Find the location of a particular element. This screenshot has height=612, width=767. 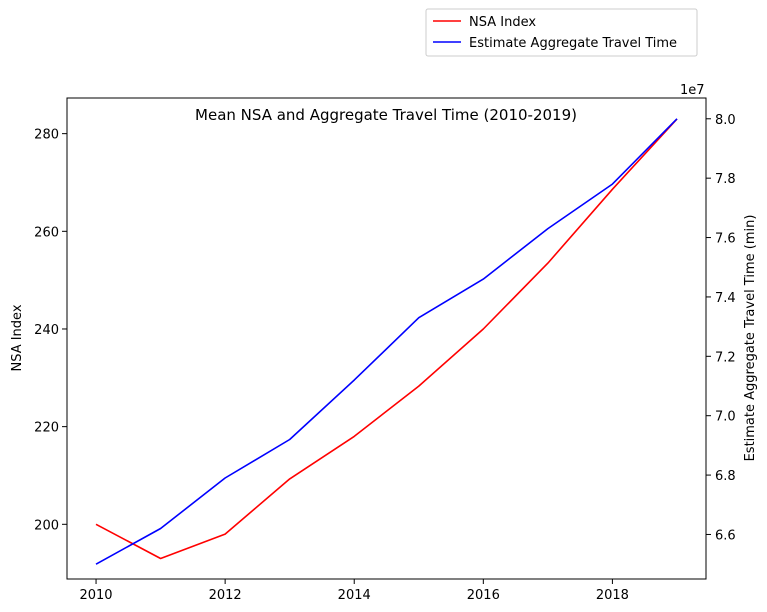

y-right-tick-label: 6.8 is located at coordinates (725, 476).